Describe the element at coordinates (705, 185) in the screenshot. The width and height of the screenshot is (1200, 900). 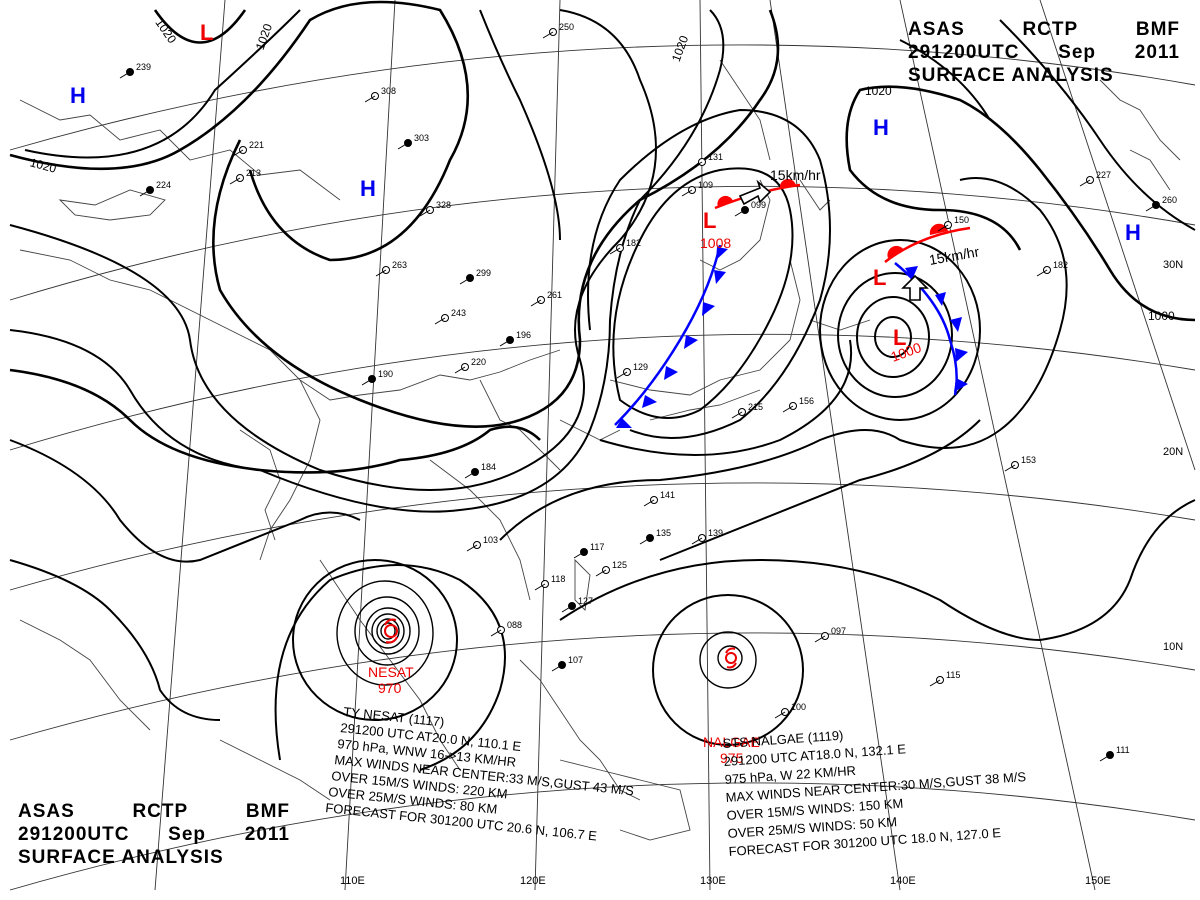
I see `station-pressure: 109` at that location.